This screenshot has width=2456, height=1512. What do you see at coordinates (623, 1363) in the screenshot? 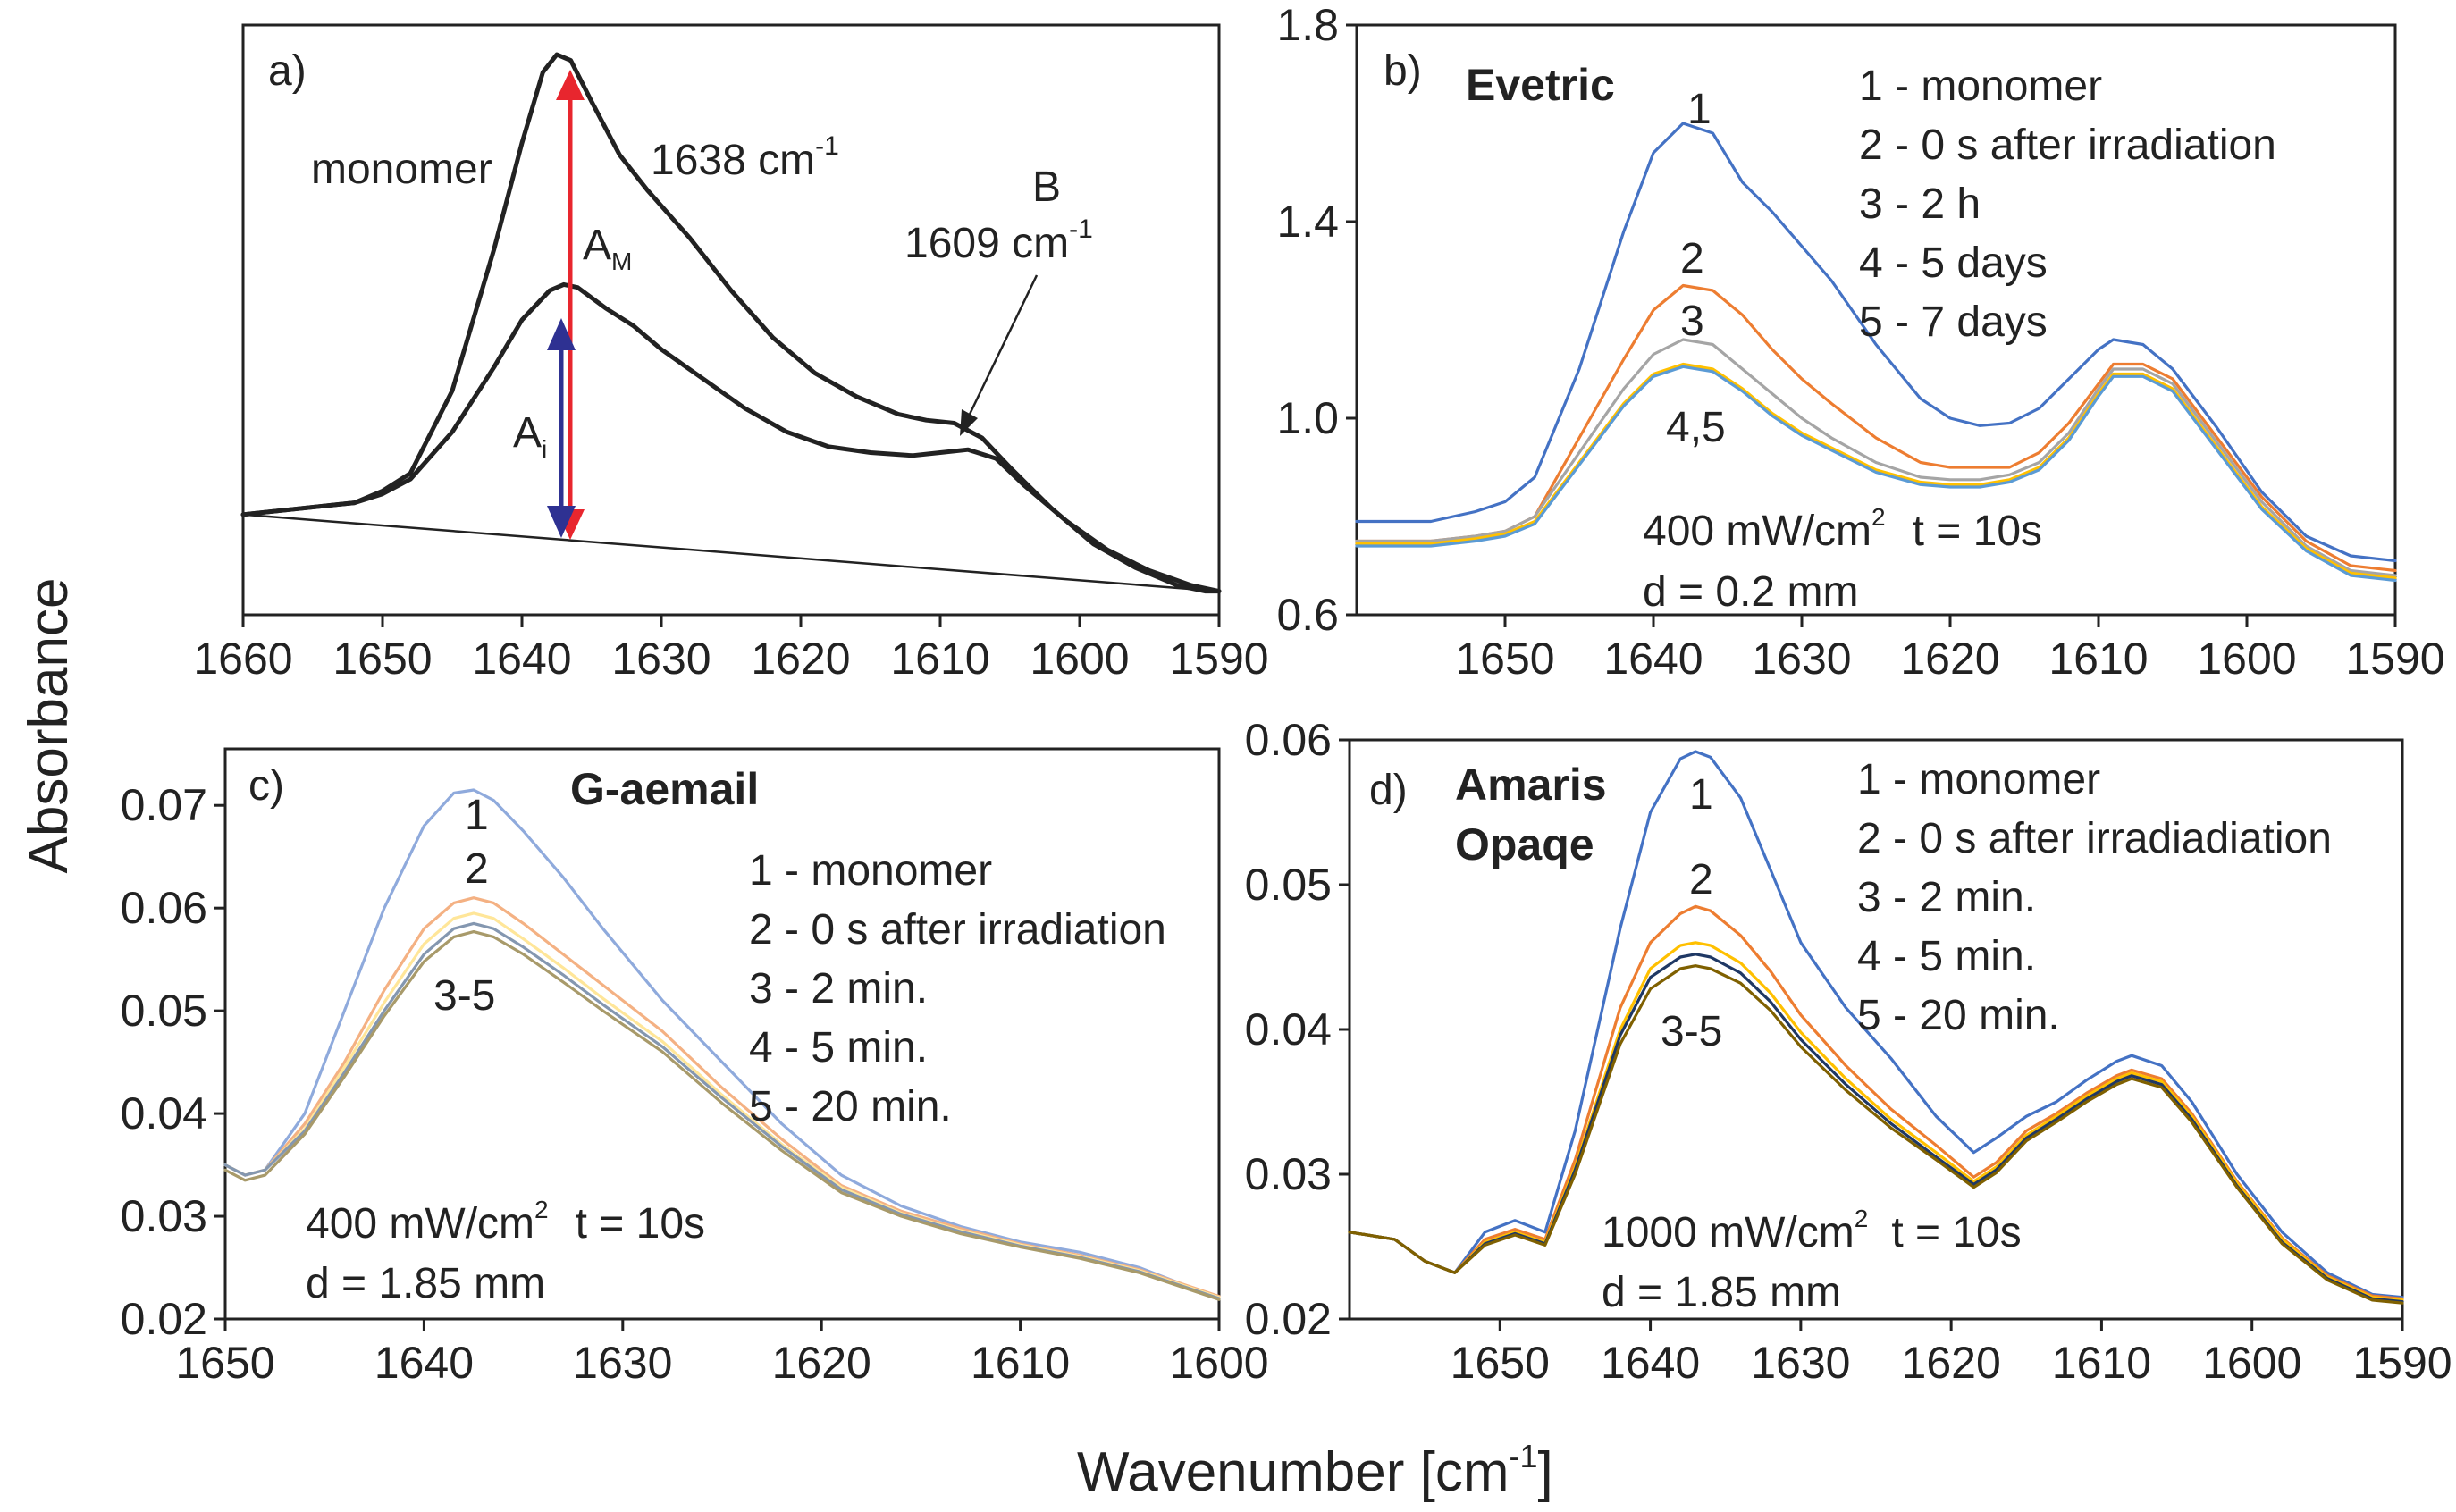
I see `panel-c-x-tick-label: 1630` at bounding box center [623, 1363].